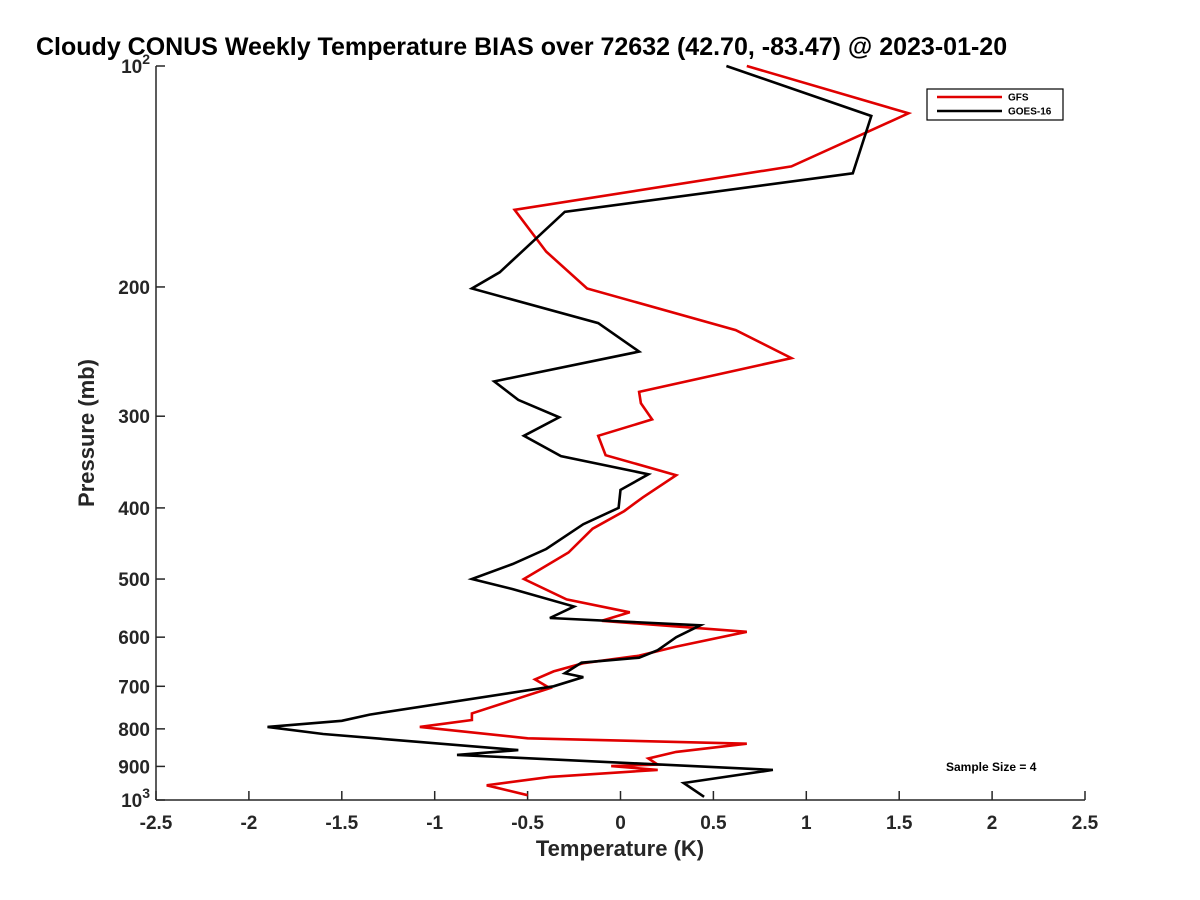  I want to click on y-tick-label: 10³, so click(135, 798).